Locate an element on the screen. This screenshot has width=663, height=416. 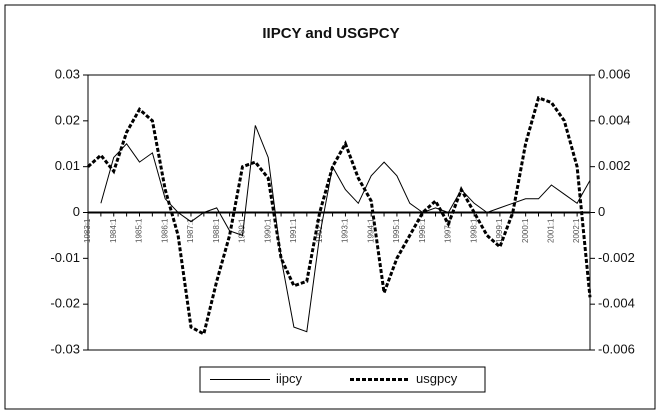
y2-tick-label: 0.004 is located at coordinates (614, 119).